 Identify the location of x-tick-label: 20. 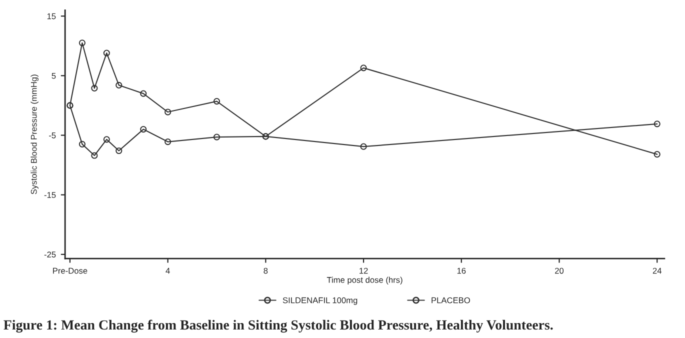
(559, 271).